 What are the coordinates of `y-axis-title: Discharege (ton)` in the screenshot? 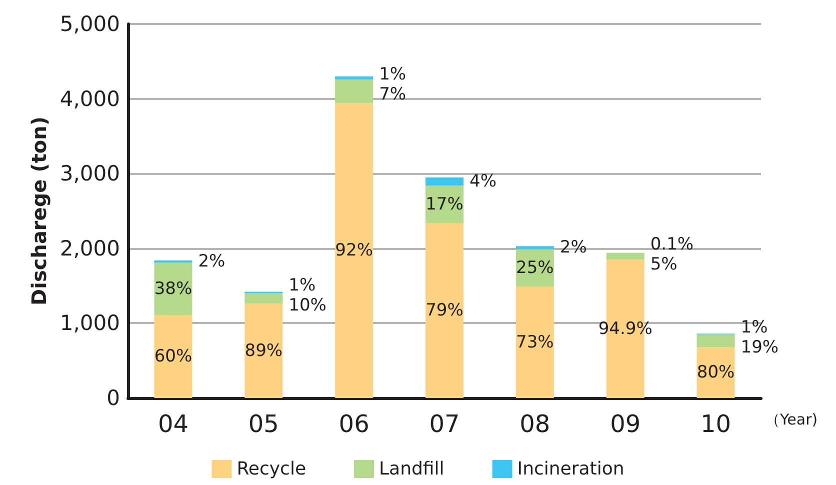 It's located at (38, 211).